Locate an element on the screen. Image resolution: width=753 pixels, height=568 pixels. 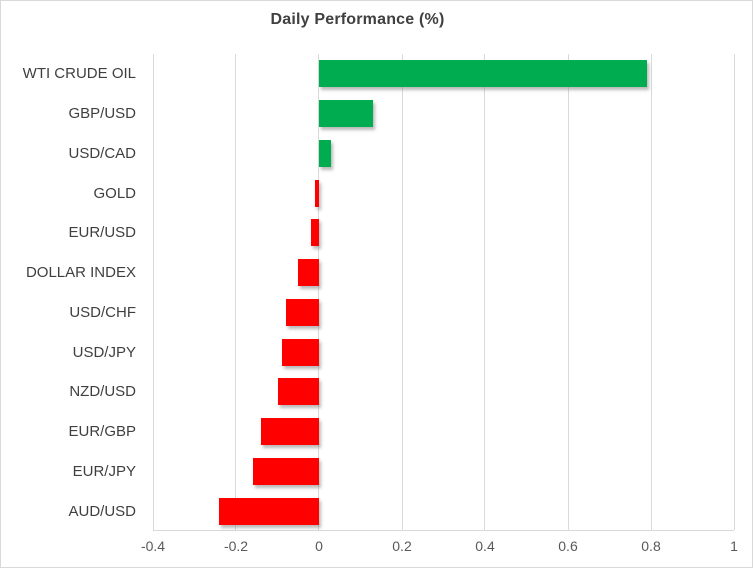
bar-wti-crude-oil is located at coordinates (483, 74).